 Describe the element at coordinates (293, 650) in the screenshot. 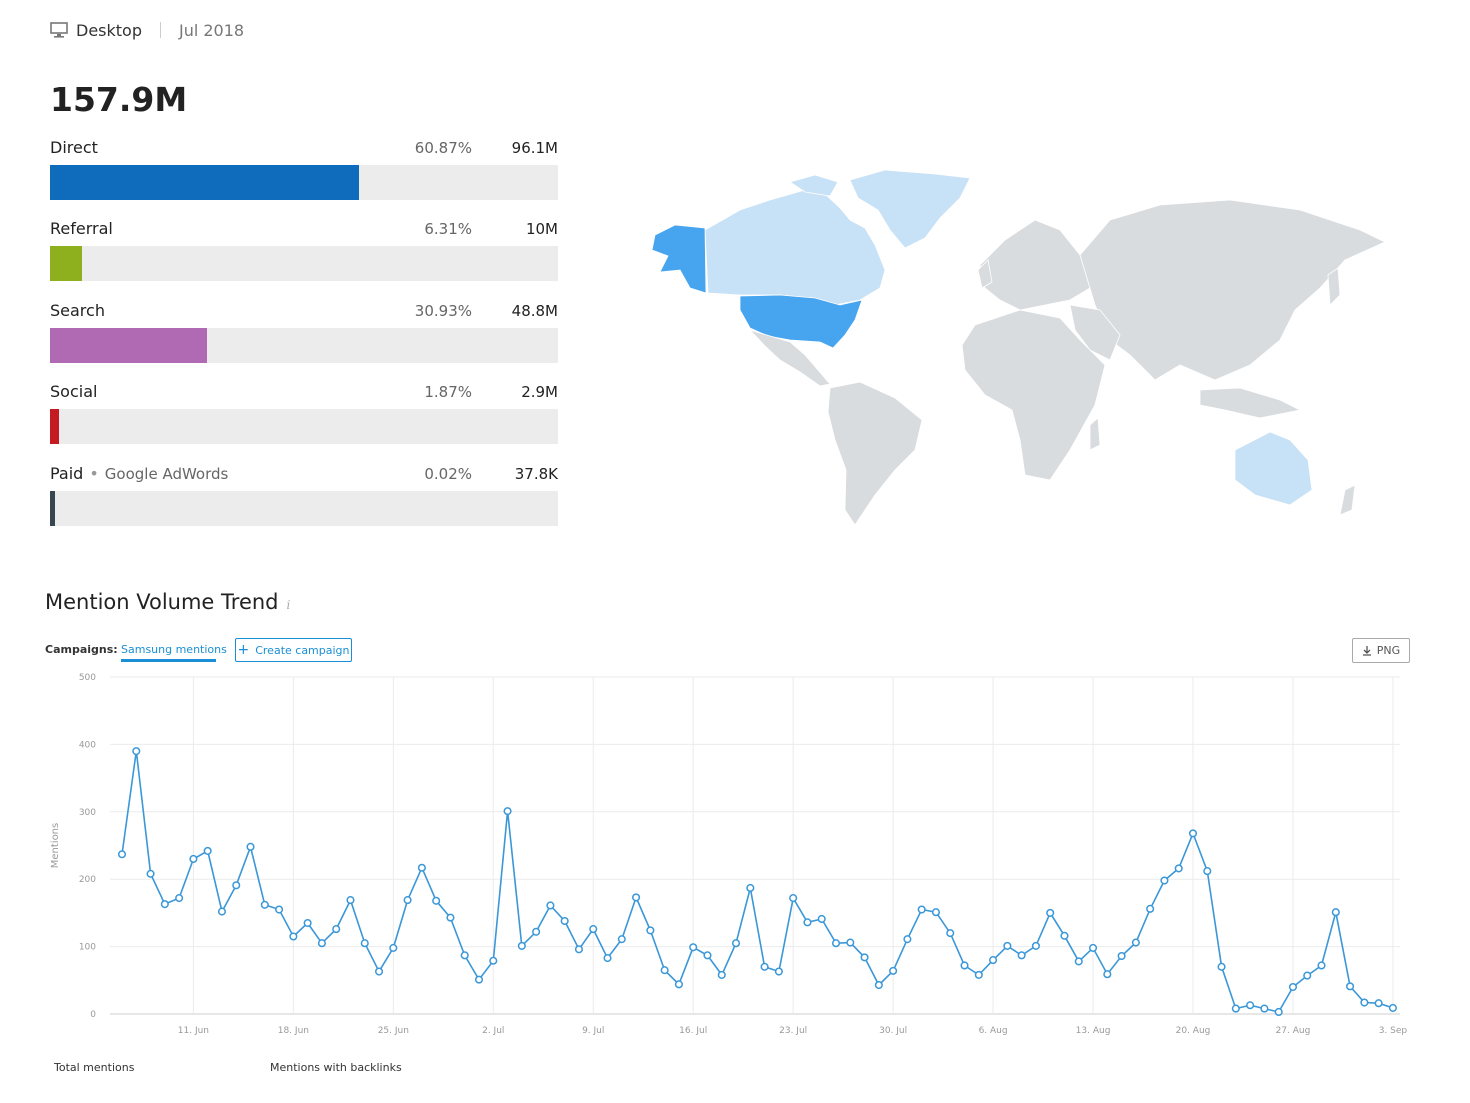

I see `create-campaign-button: + Create campaign` at that location.